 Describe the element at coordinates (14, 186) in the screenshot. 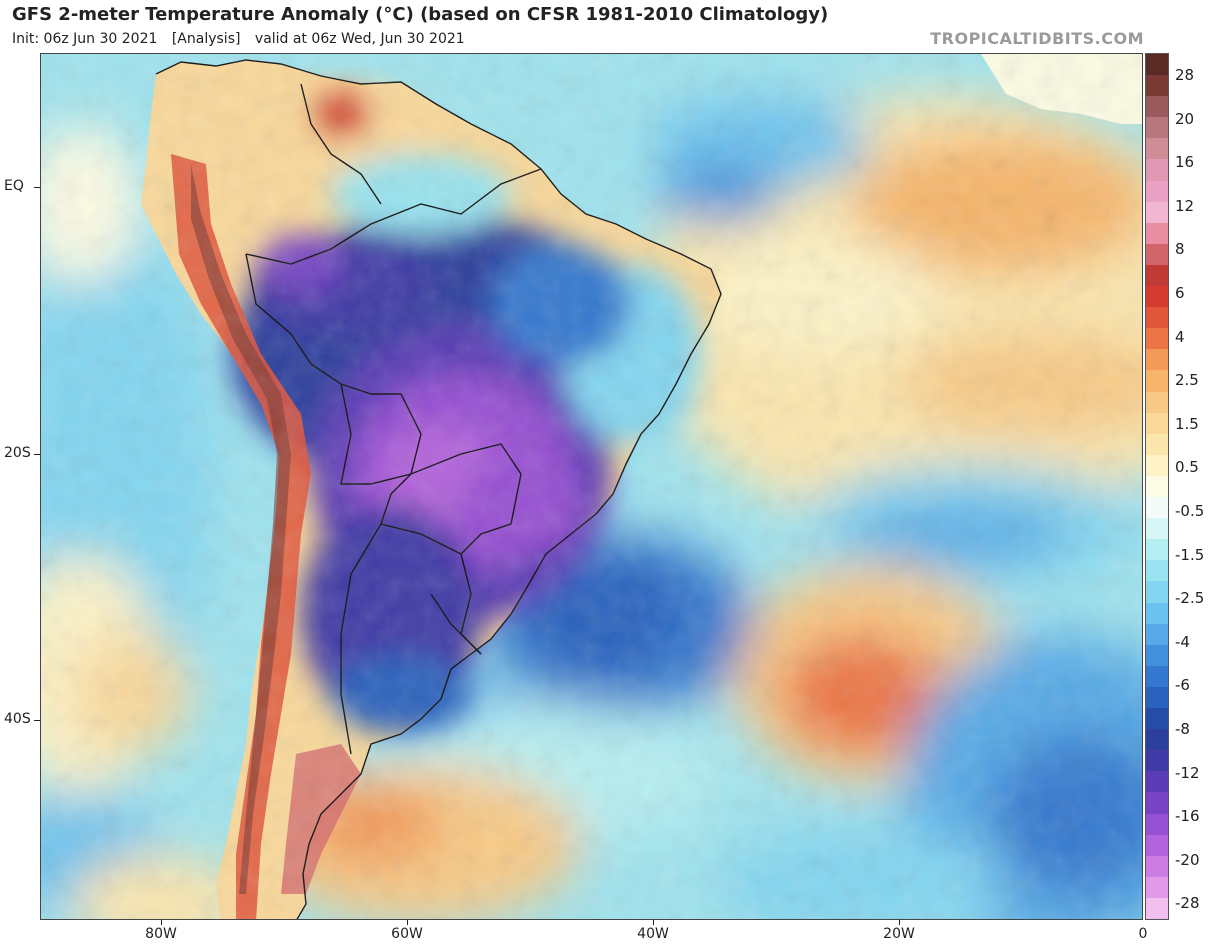

I see `lat-label-eq: EQ` at that location.